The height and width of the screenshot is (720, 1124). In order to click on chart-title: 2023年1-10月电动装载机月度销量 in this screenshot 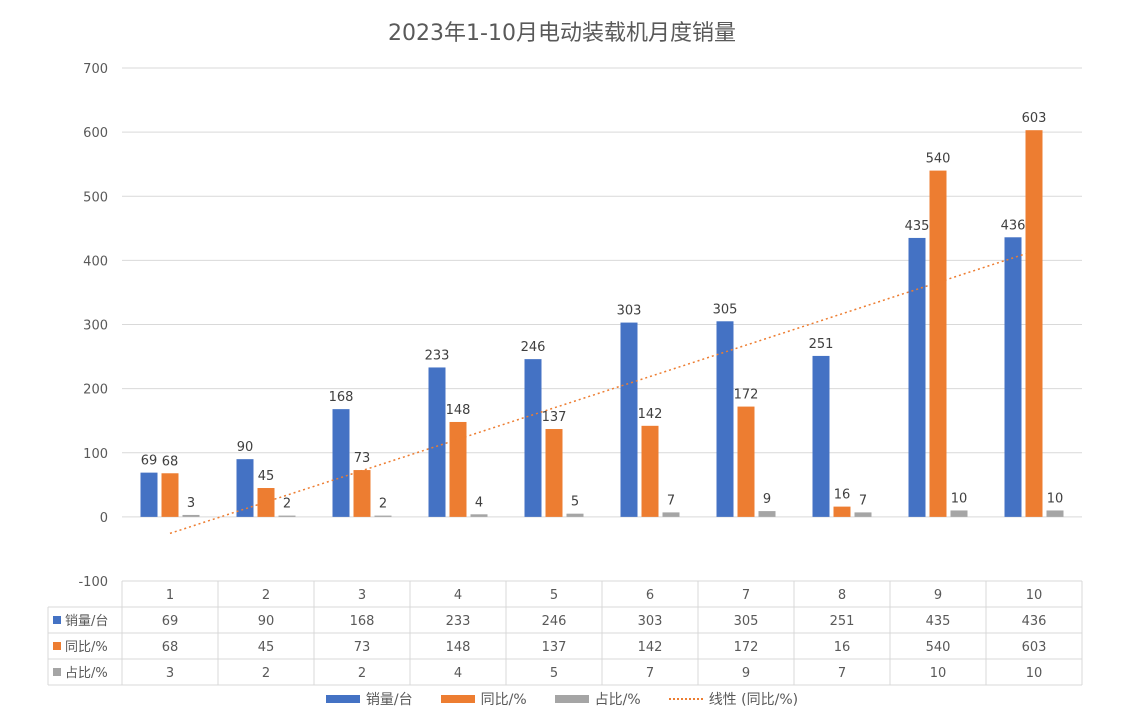, I will do `click(562, 33)`.